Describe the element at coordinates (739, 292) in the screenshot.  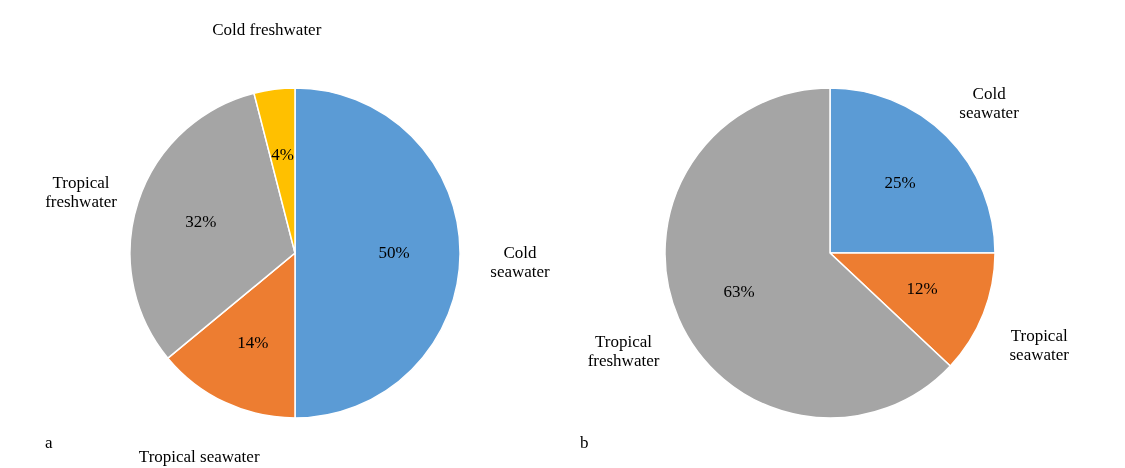
I see `data-label: 63%` at that location.